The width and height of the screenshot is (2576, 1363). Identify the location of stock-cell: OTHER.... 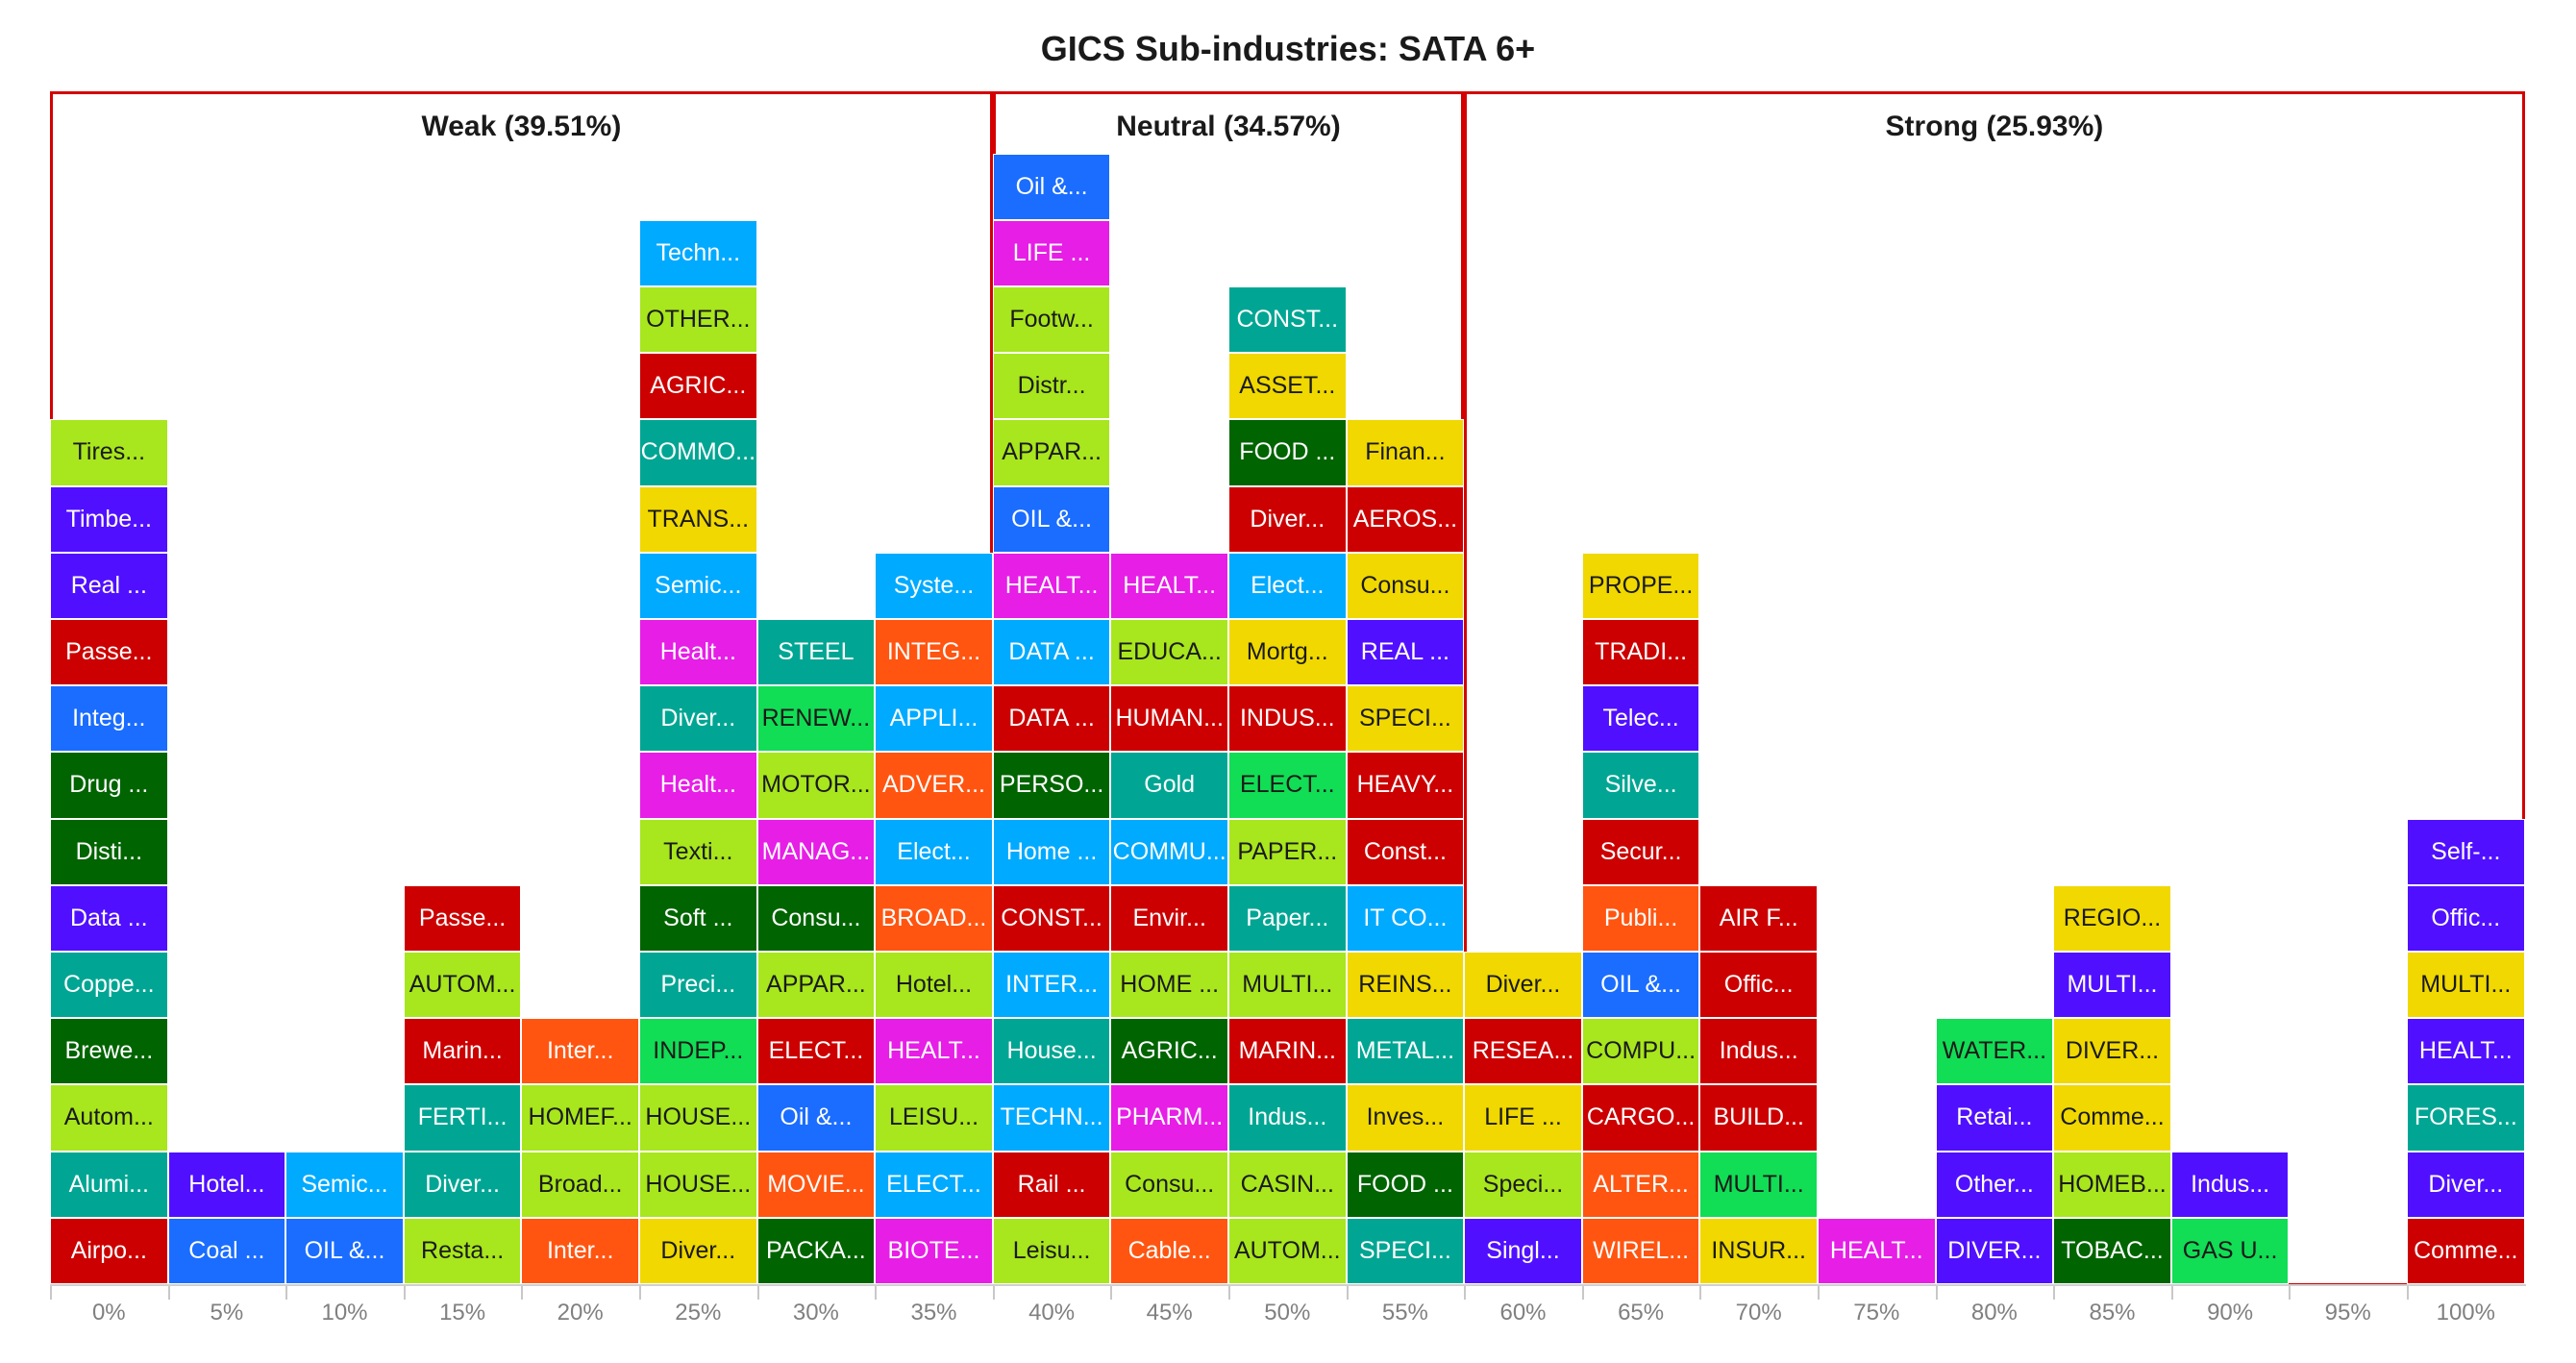
(698, 320).